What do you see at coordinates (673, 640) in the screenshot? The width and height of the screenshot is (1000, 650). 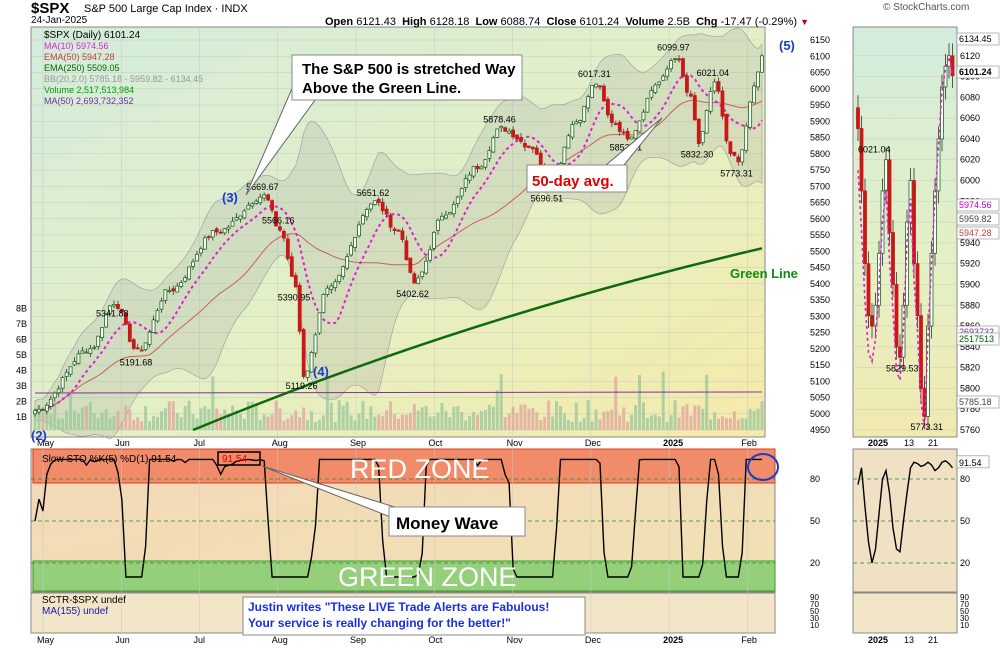 I see `x-tick-label-bottom: 2025` at bounding box center [673, 640].